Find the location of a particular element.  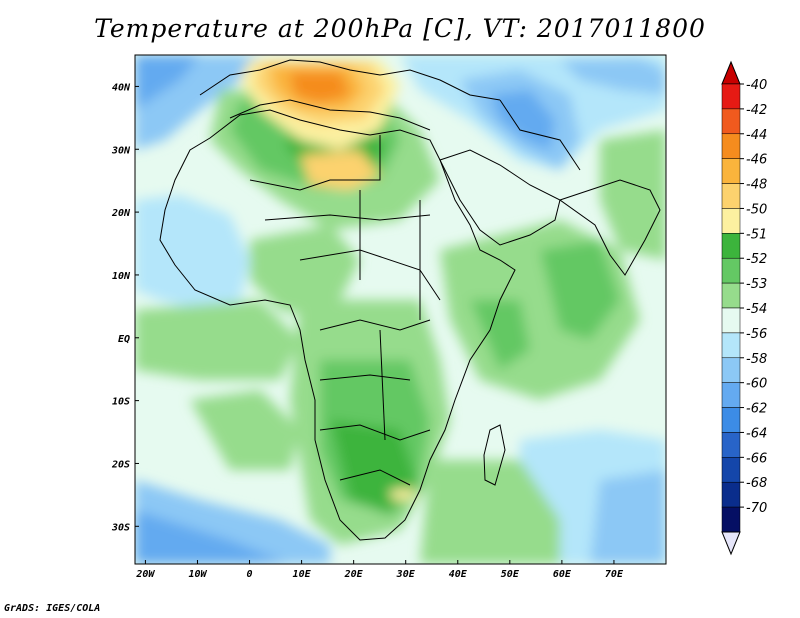

lon-tick-label: 10E is located at coordinates (302, 574).